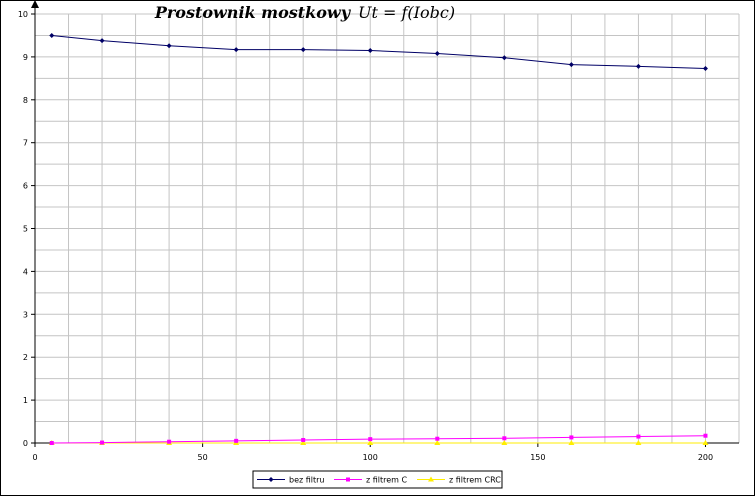 This screenshot has width=755, height=496. I want to click on legend-entry: z filtrem CRC, so click(459, 480).